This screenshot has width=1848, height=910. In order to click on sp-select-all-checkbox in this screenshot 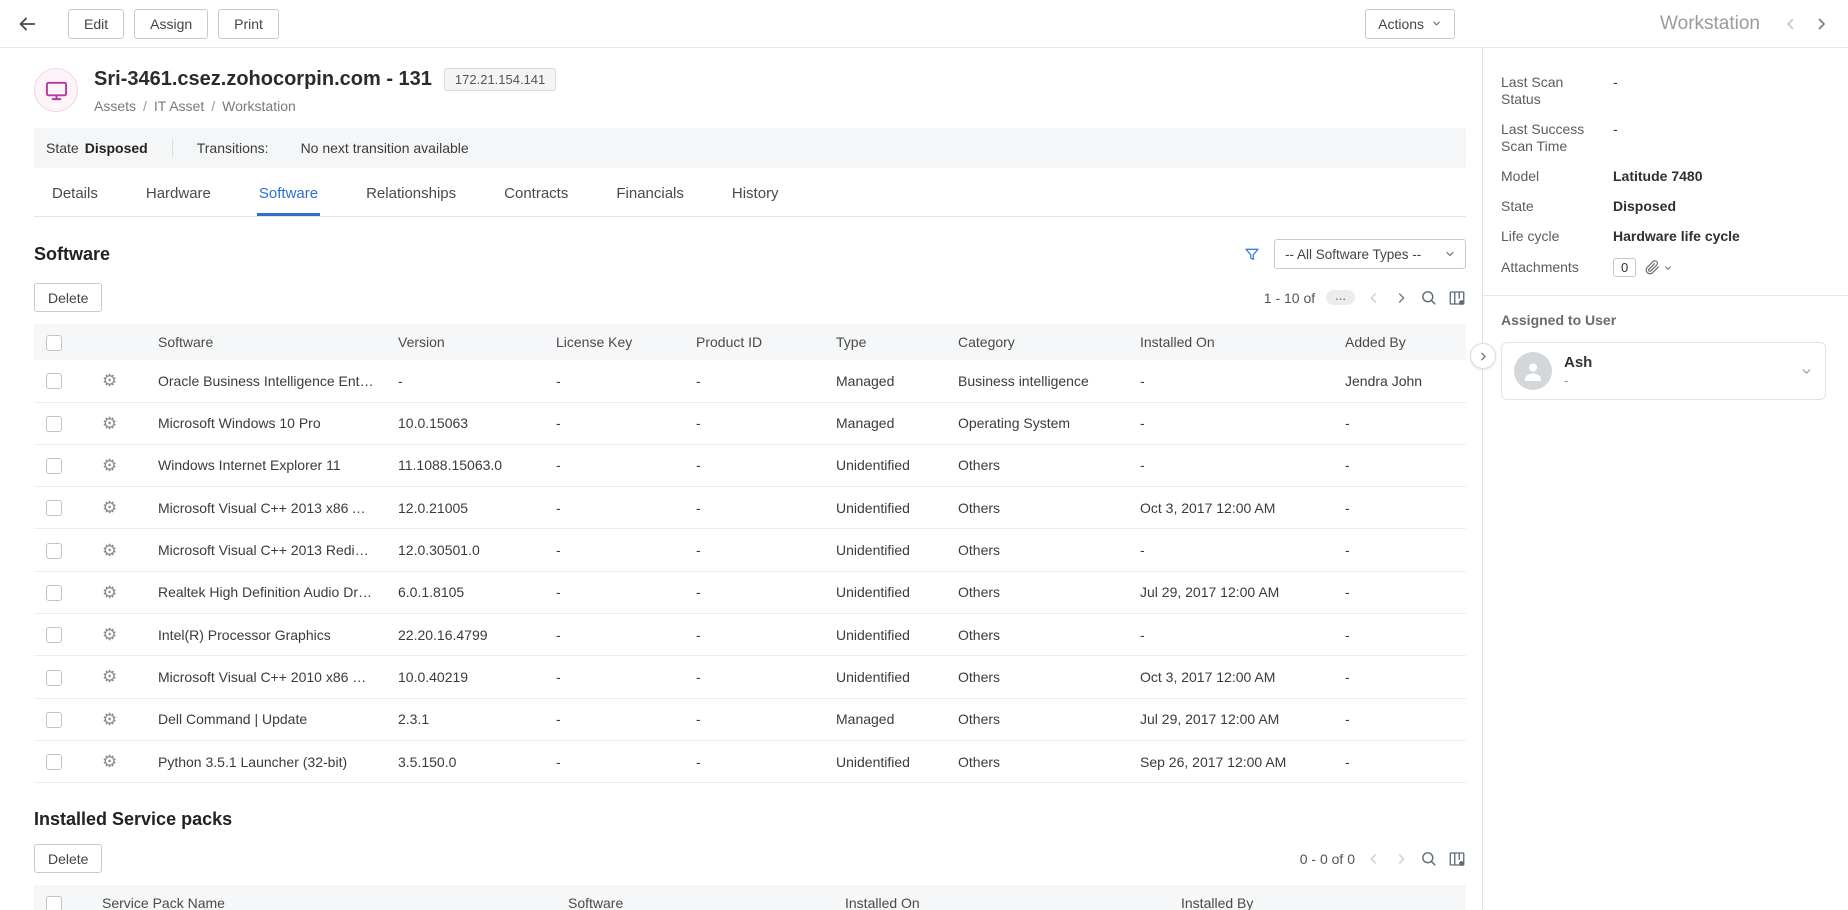, I will do `click(54, 902)`.